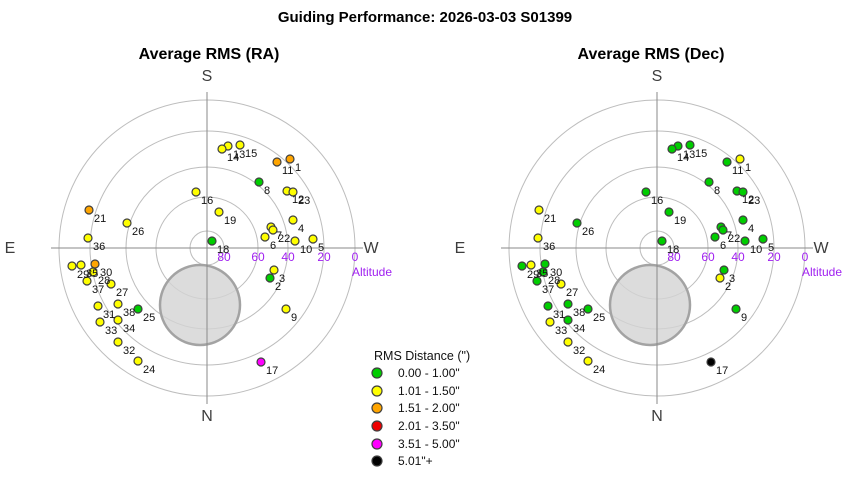 The image size is (850, 480). I want to click on data-point-label-8: 8, so click(267, 191).